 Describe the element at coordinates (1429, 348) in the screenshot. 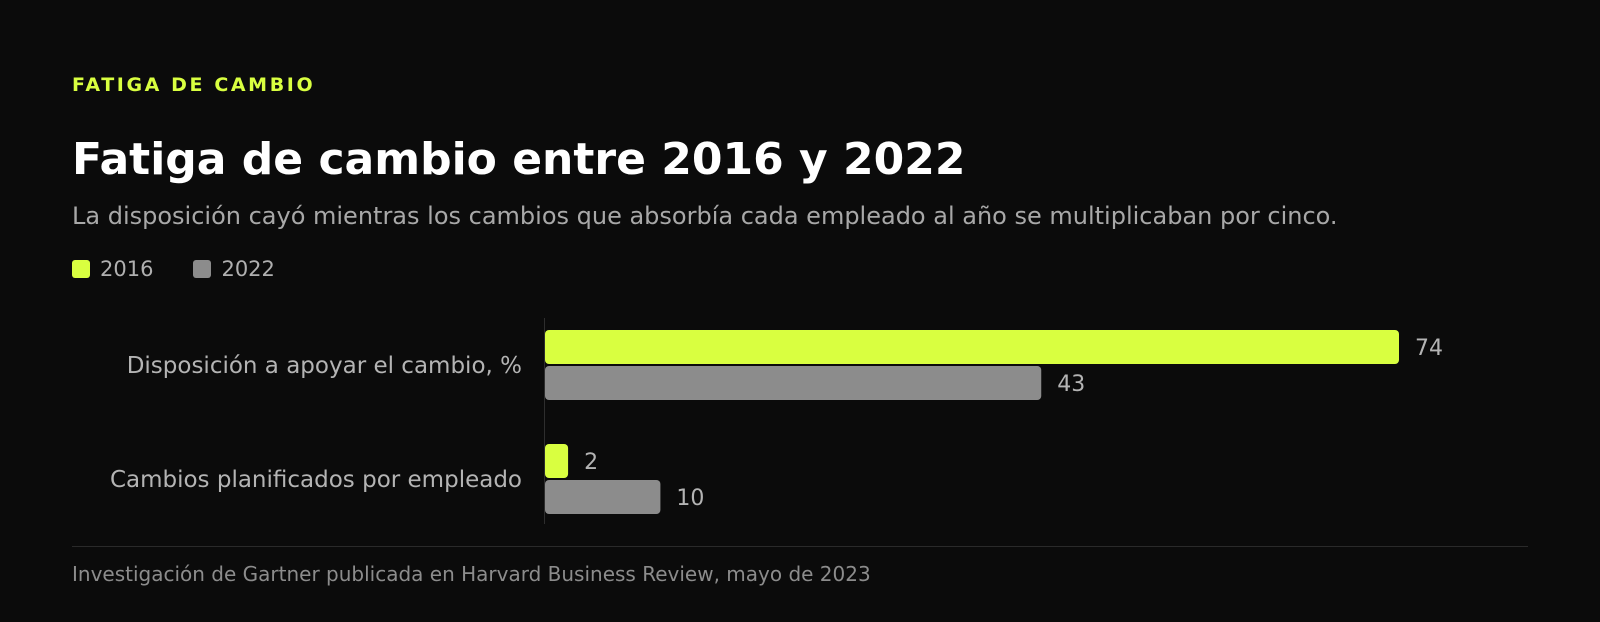

I see `data-label-2016: 74` at that location.